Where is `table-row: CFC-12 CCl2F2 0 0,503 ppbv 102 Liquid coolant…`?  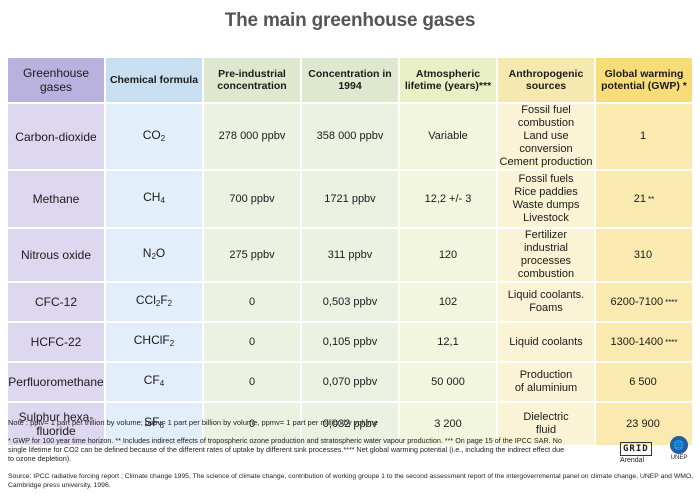
table-row: CFC-12 CCl2F2 0 0,503 ppbv 102 Liquid coolant… is located at coordinates (350, 302).